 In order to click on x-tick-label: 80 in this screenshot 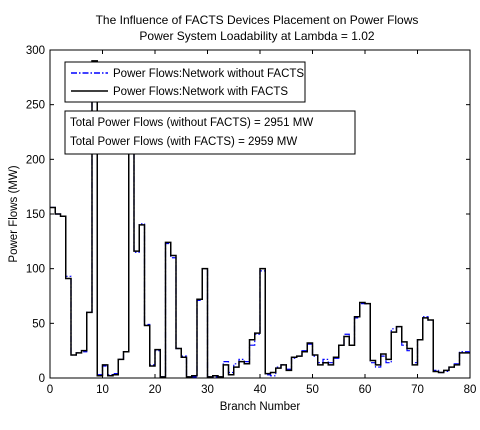, I will do `click(470, 390)`.